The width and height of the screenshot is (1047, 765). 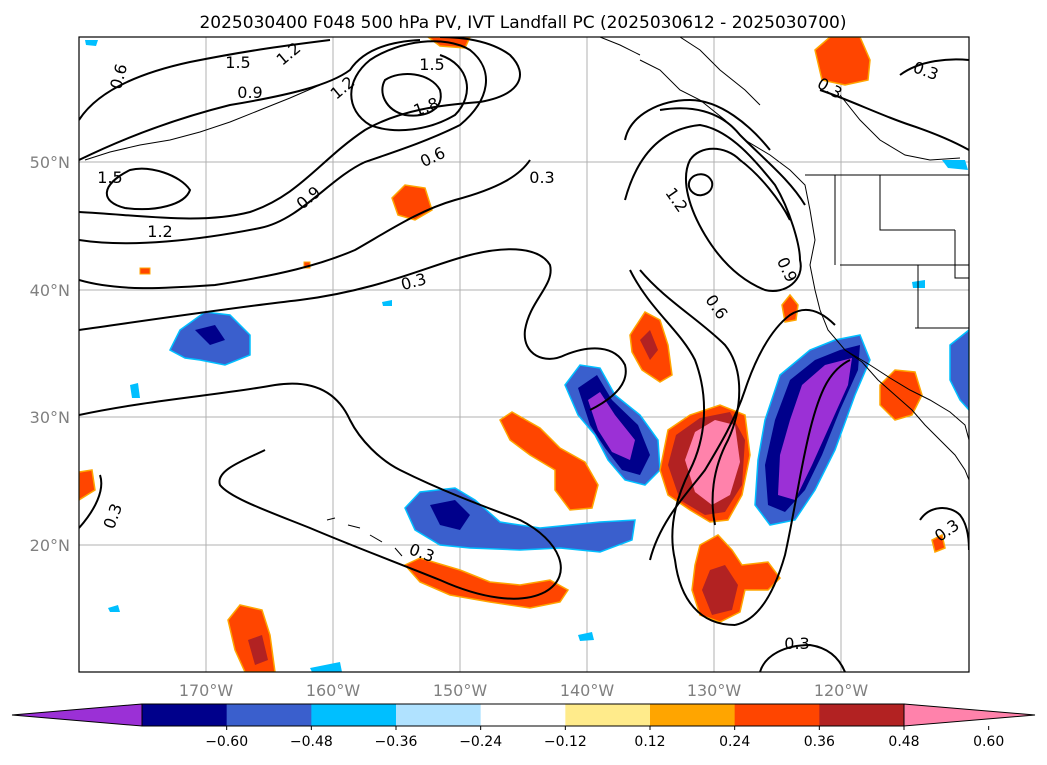 What do you see at coordinates (77, 715) in the screenshot?
I see `colorbar-extend-min` at bounding box center [77, 715].